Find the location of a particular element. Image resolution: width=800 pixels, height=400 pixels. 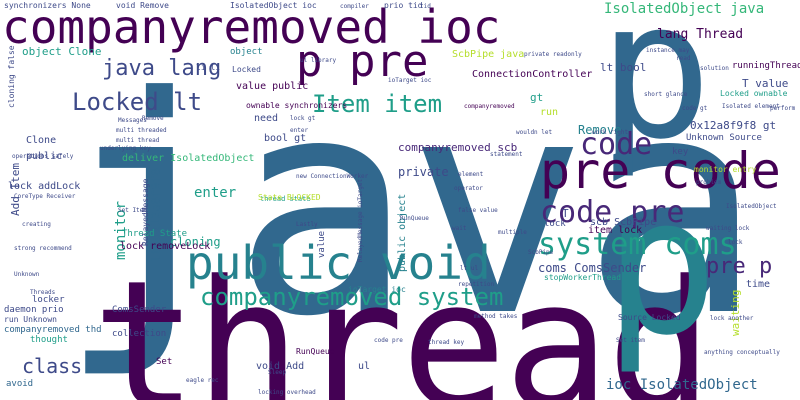

word: code pre is located at coordinates (388, 341).